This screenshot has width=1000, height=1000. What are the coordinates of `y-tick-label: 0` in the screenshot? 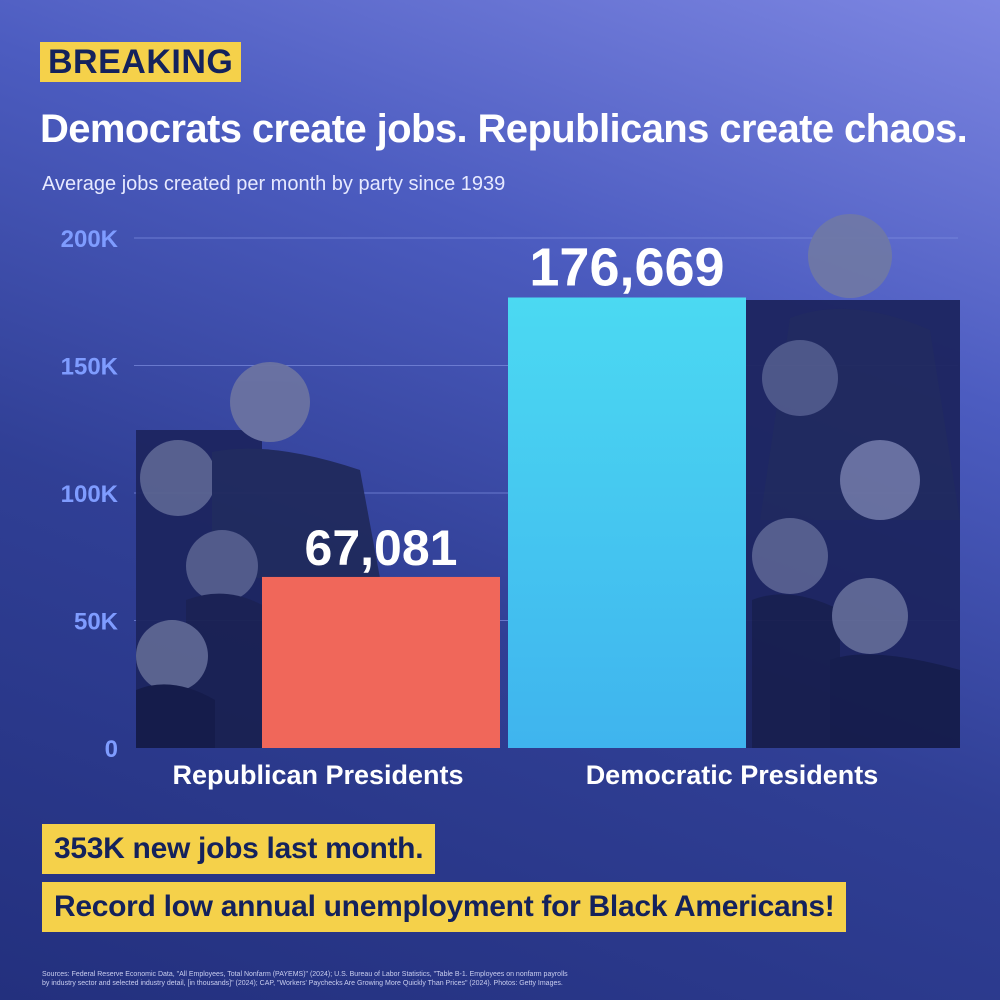 It's located at (111, 749).